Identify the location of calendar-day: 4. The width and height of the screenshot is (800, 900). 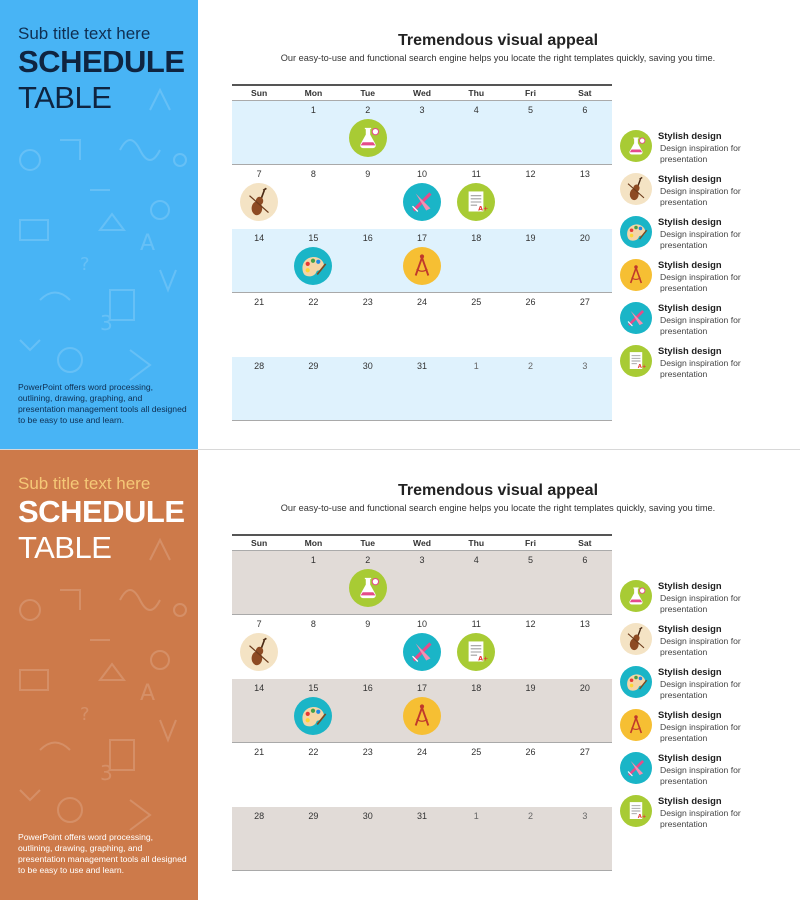
(476, 132).